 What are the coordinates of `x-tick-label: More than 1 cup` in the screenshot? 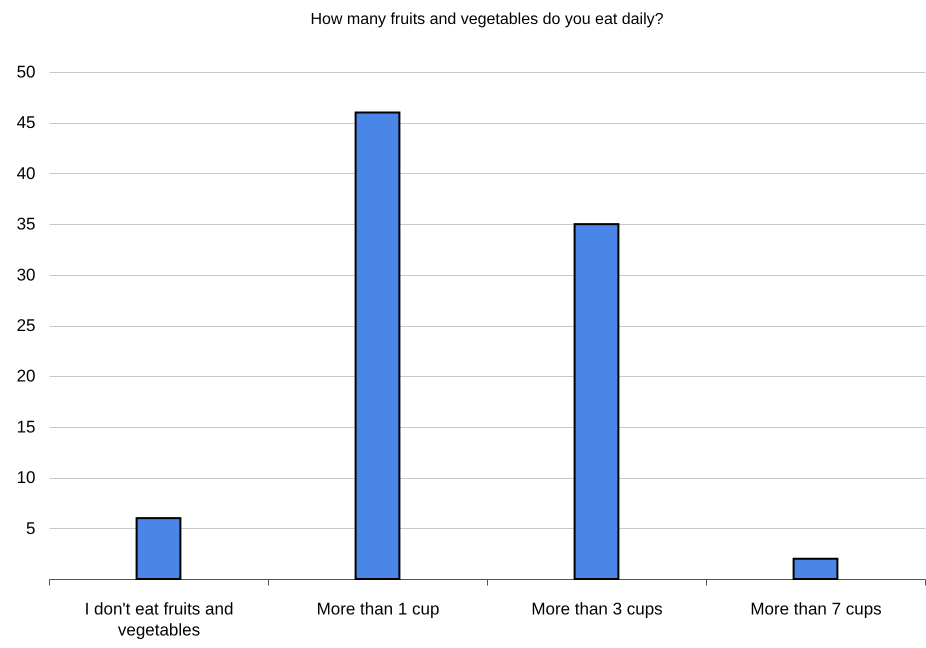 It's located at (378, 609).